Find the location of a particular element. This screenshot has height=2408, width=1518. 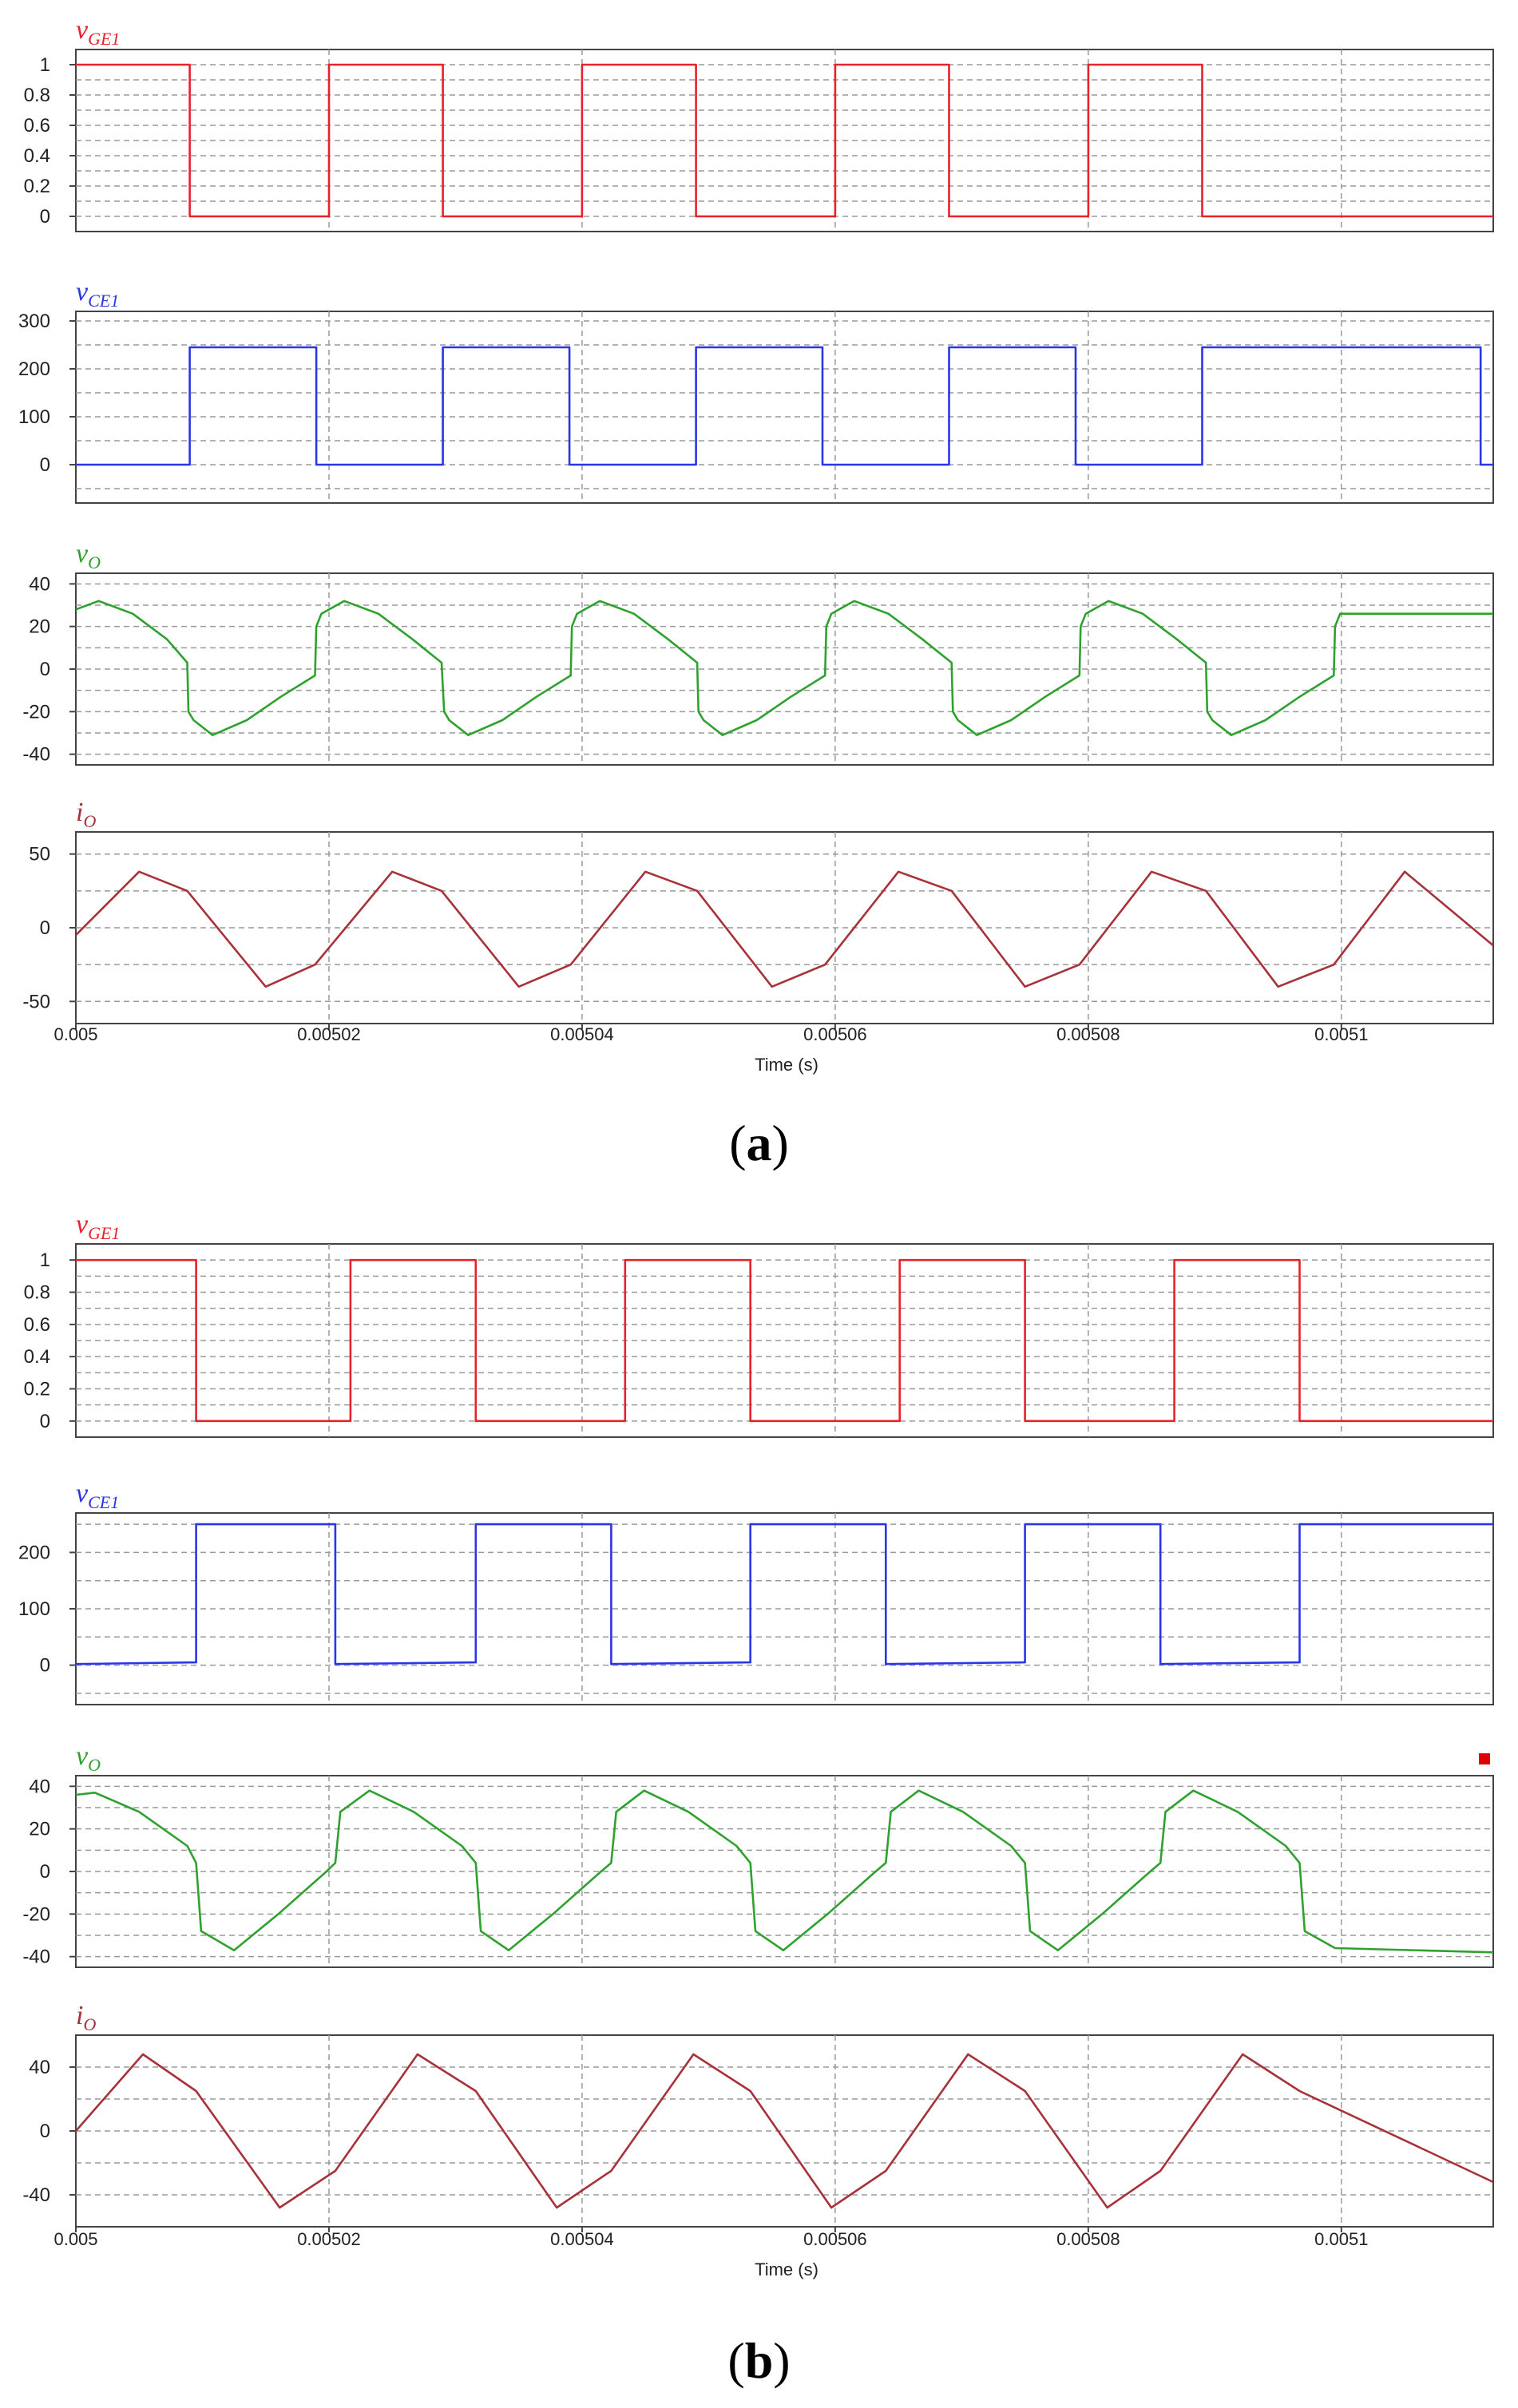

series-line-a-v-ge1 is located at coordinates (784, 140).